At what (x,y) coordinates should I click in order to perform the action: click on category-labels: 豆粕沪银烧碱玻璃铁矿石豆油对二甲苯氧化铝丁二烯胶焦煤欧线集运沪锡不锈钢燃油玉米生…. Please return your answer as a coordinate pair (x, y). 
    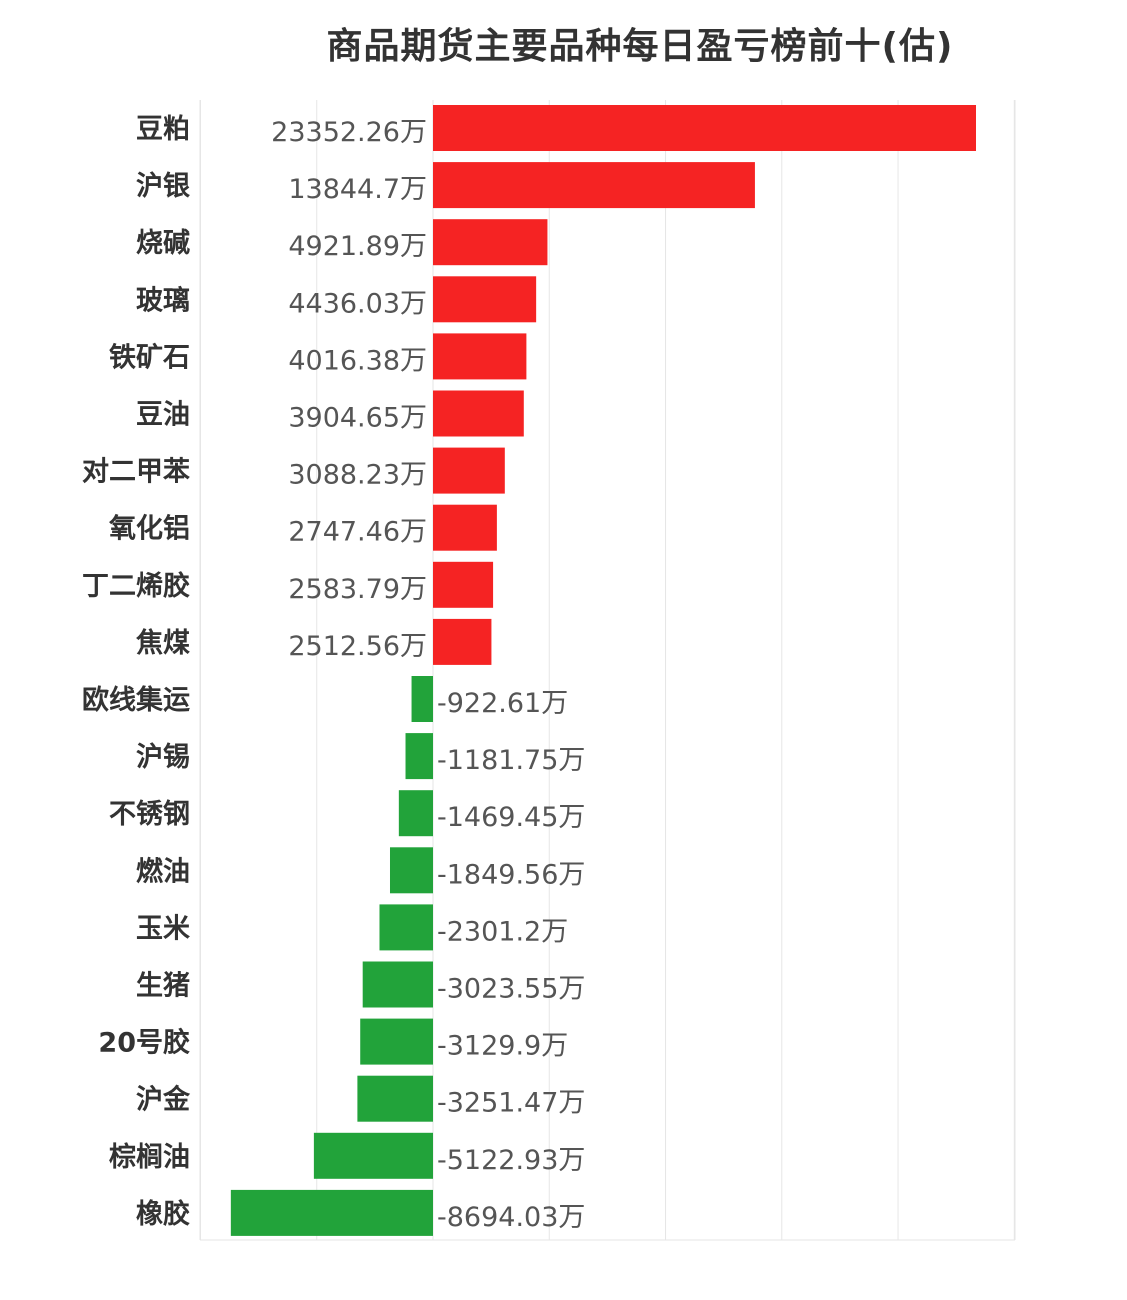
    Looking at the image, I should click on (136, 672).